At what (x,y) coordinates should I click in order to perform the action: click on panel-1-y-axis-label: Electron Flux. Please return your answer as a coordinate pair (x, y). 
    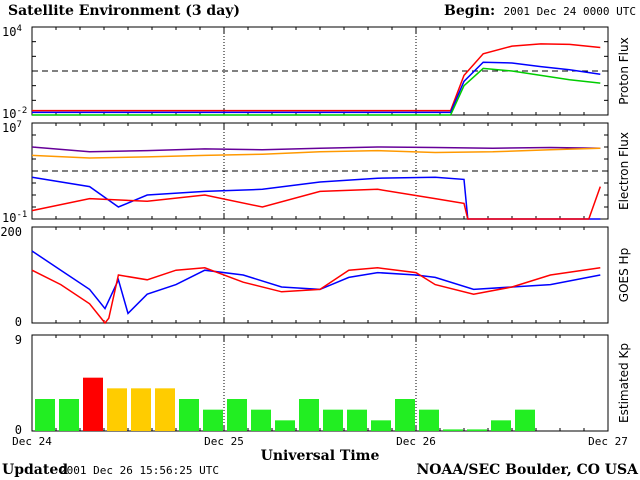
    Looking at the image, I should click on (624, 171).